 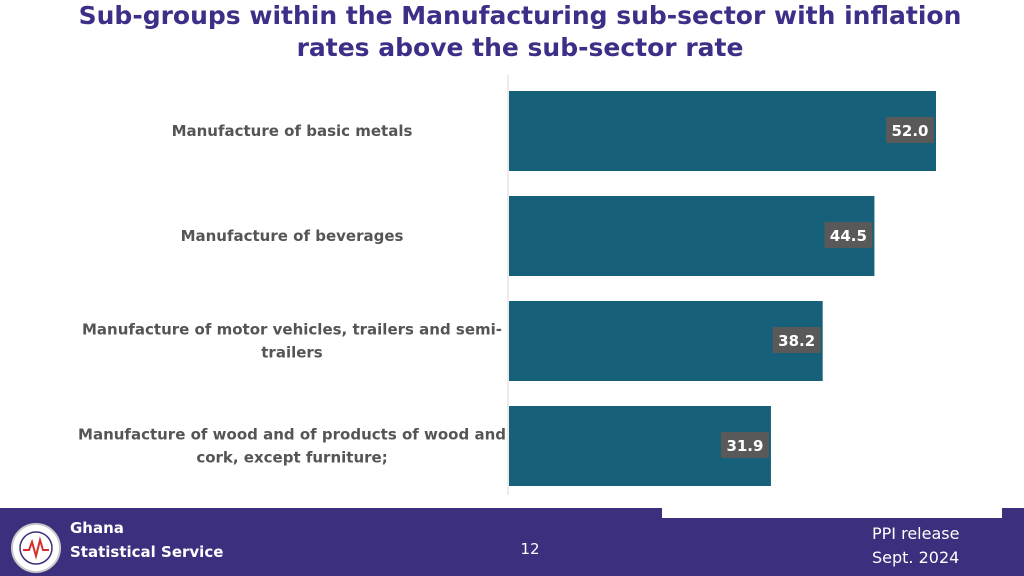 What do you see at coordinates (916, 533) in the screenshot?
I see `release-line-1: PPI release` at bounding box center [916, 533].